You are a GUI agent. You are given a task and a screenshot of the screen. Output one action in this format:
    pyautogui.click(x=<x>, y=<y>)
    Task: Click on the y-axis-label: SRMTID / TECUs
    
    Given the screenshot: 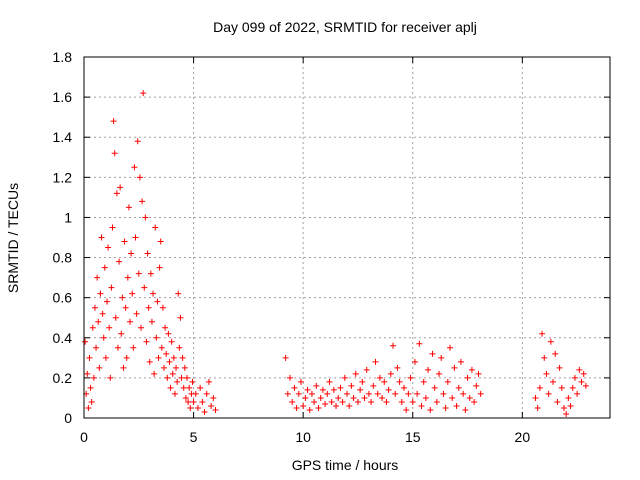 What is the action you would take?
    pyautogui.click(x=13, y=238)
    